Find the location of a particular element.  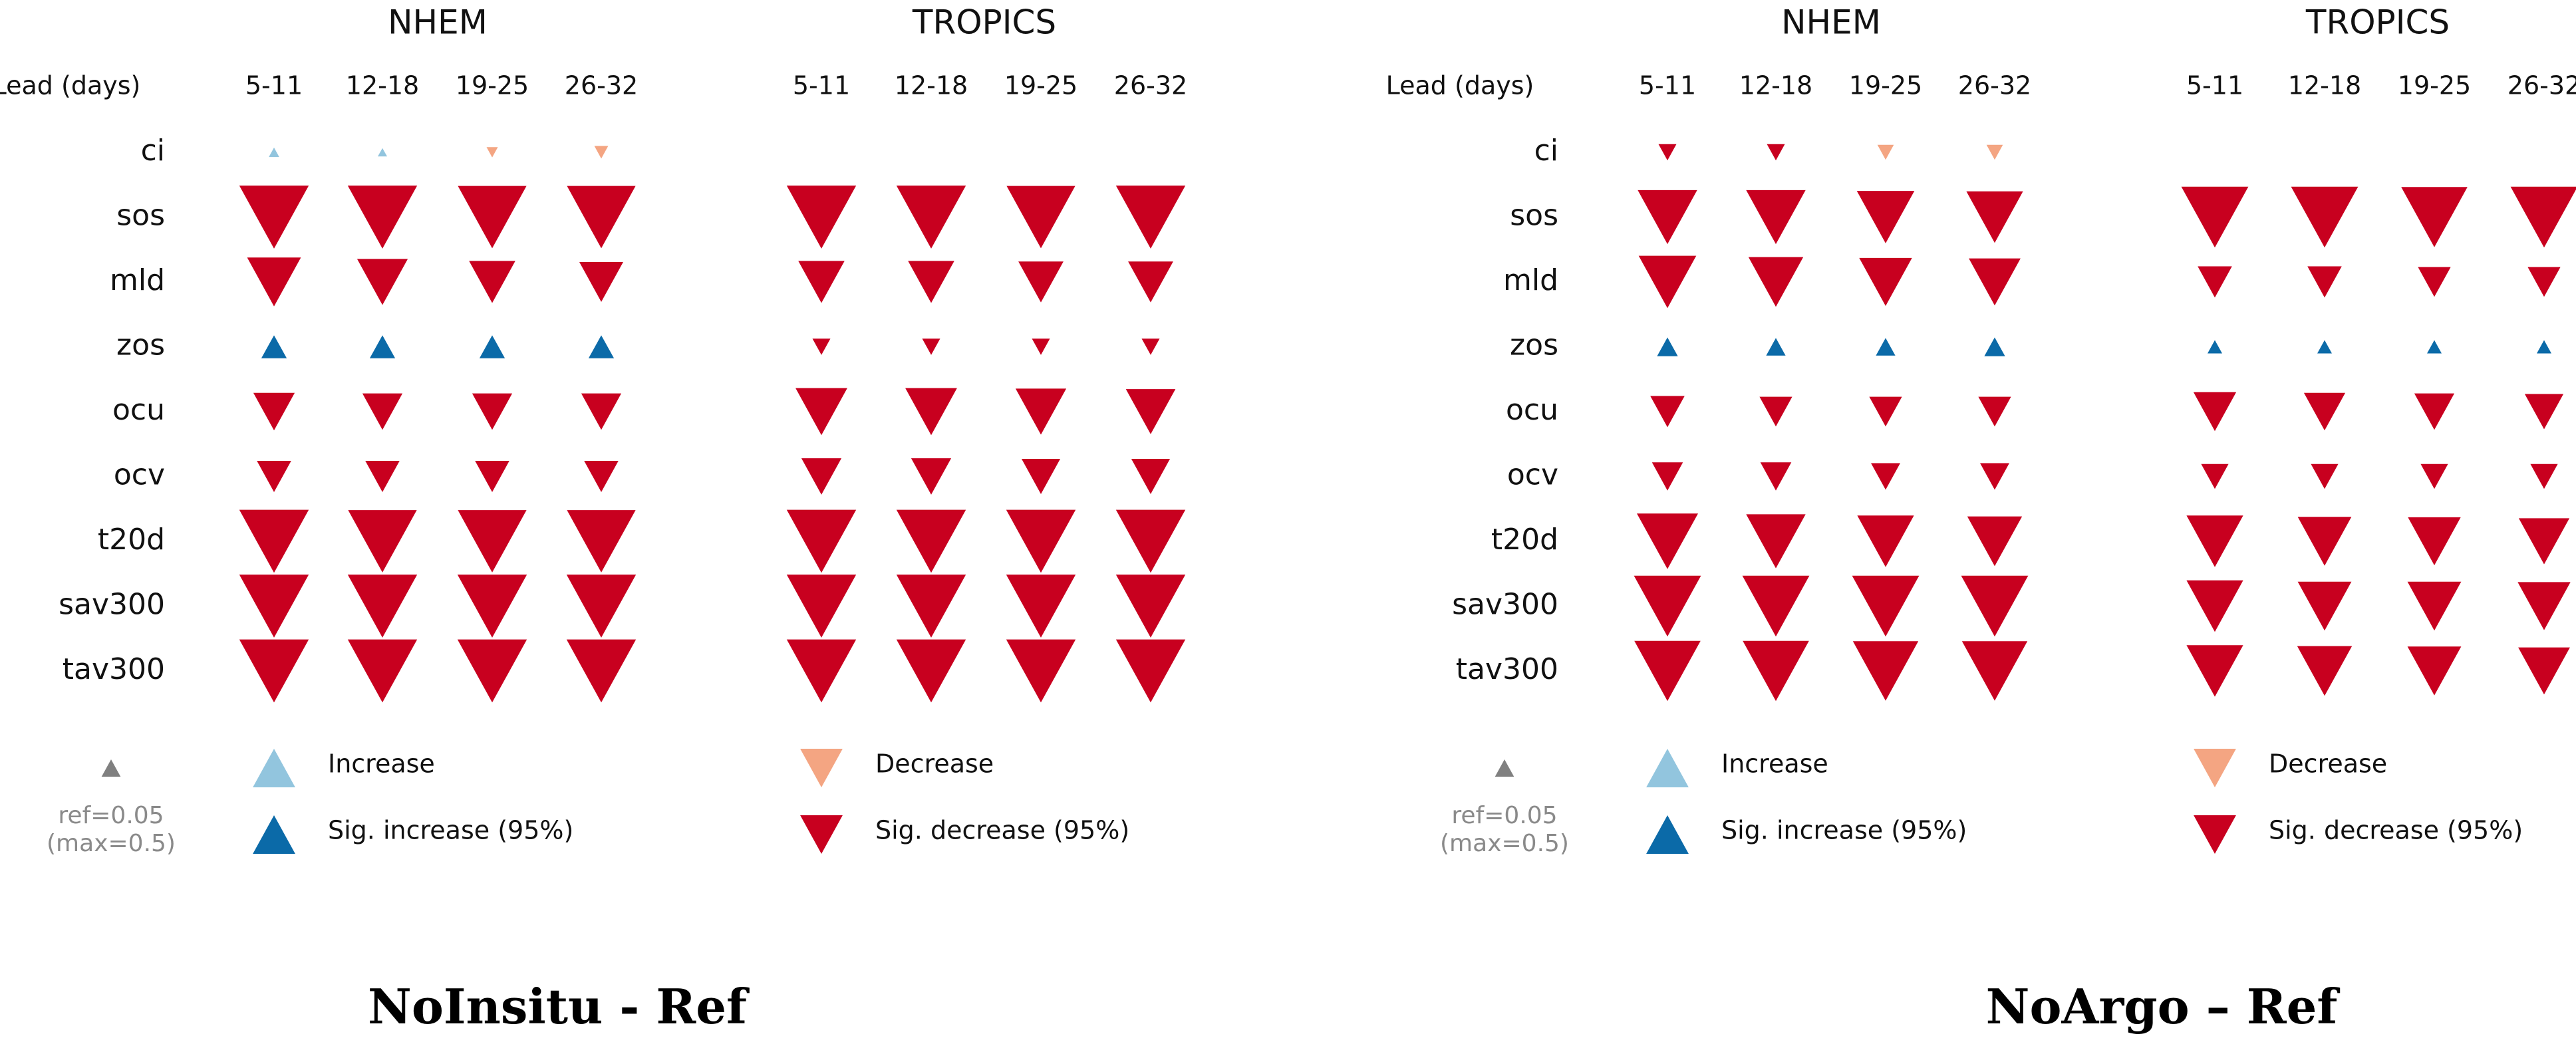

lead-tick-label: 26-32 is located at coordinates (601, 85).